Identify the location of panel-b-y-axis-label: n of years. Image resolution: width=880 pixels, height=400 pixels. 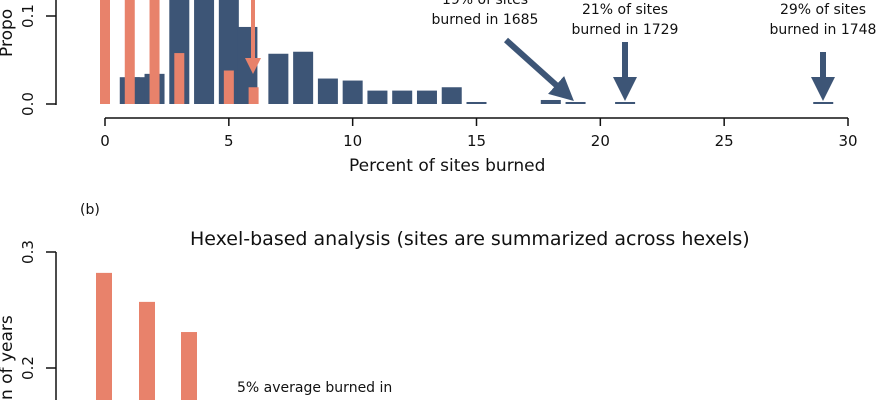
(8, 357).